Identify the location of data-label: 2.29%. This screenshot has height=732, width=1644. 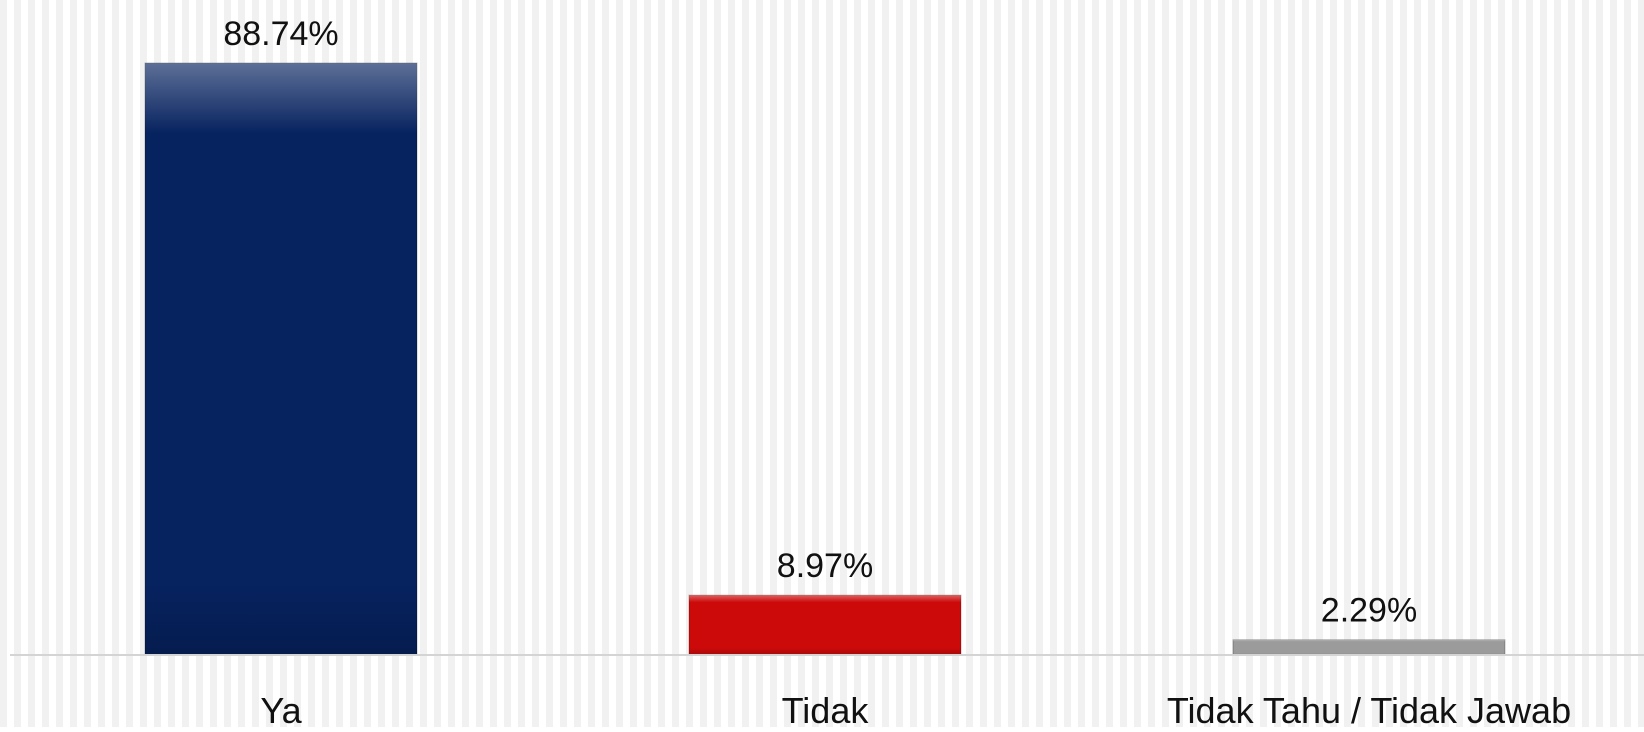
(1369, 611).